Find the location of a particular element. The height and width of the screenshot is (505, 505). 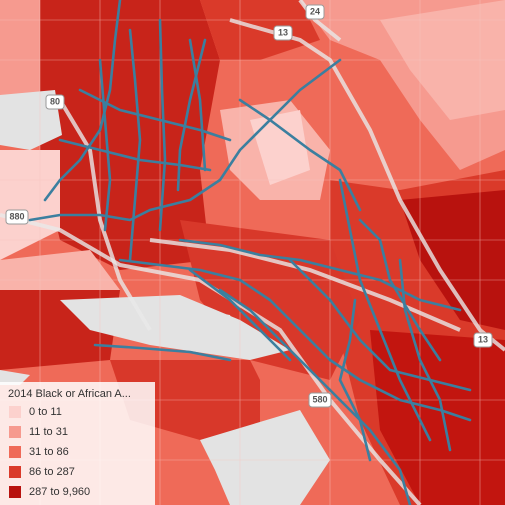

shield-label: 580 is located at coordinates (319, 399).